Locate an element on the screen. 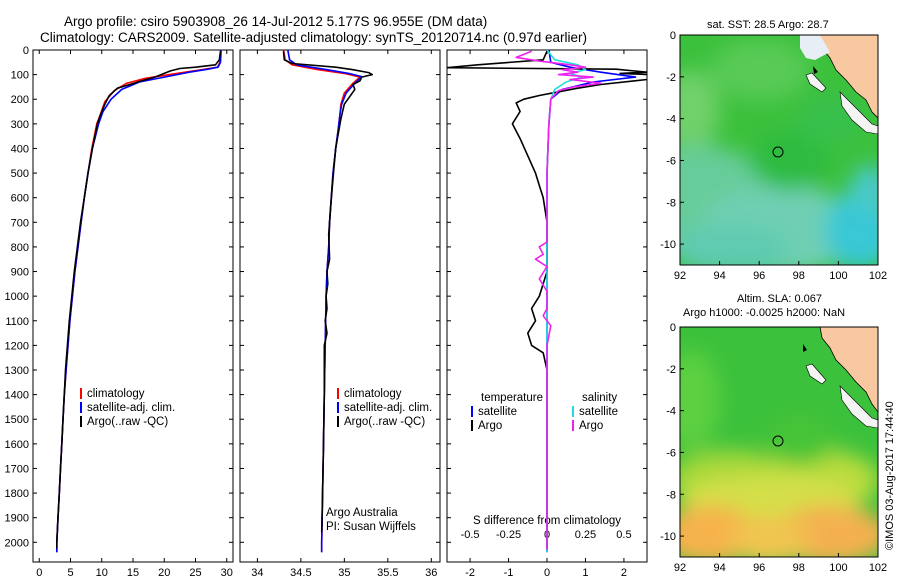  depth-tick-label: 1200 is located at coordinates (17, 346).